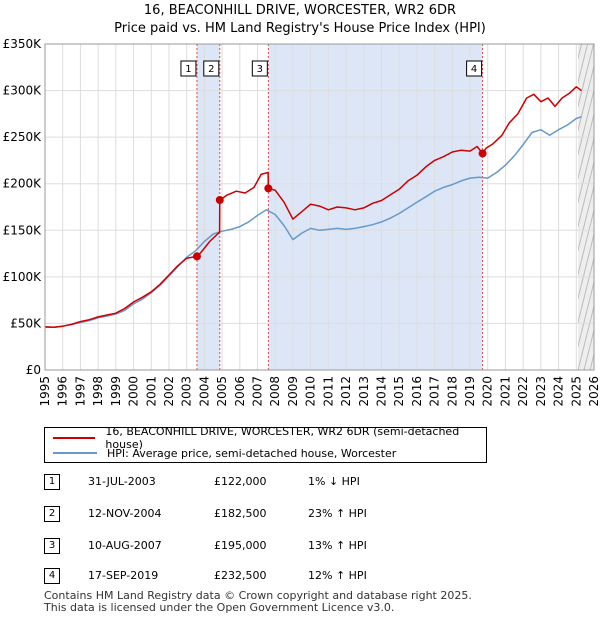 The image size is (600, 620). I want to click on x-tick-label: 2001, so click(151, 391).